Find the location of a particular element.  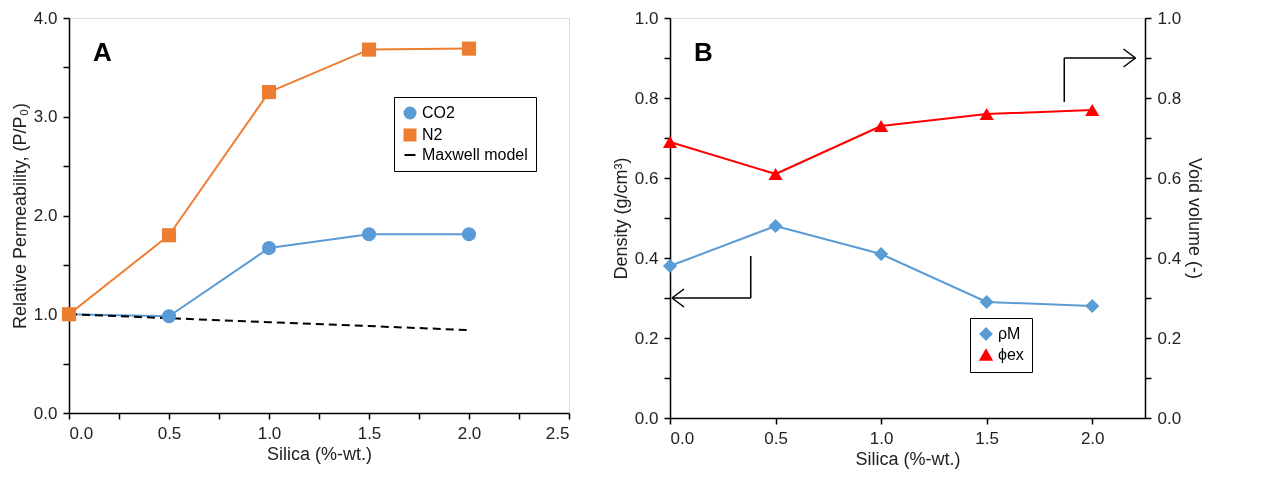

y2-tick-label: 0.8 is located at coordinates (1169, 98).